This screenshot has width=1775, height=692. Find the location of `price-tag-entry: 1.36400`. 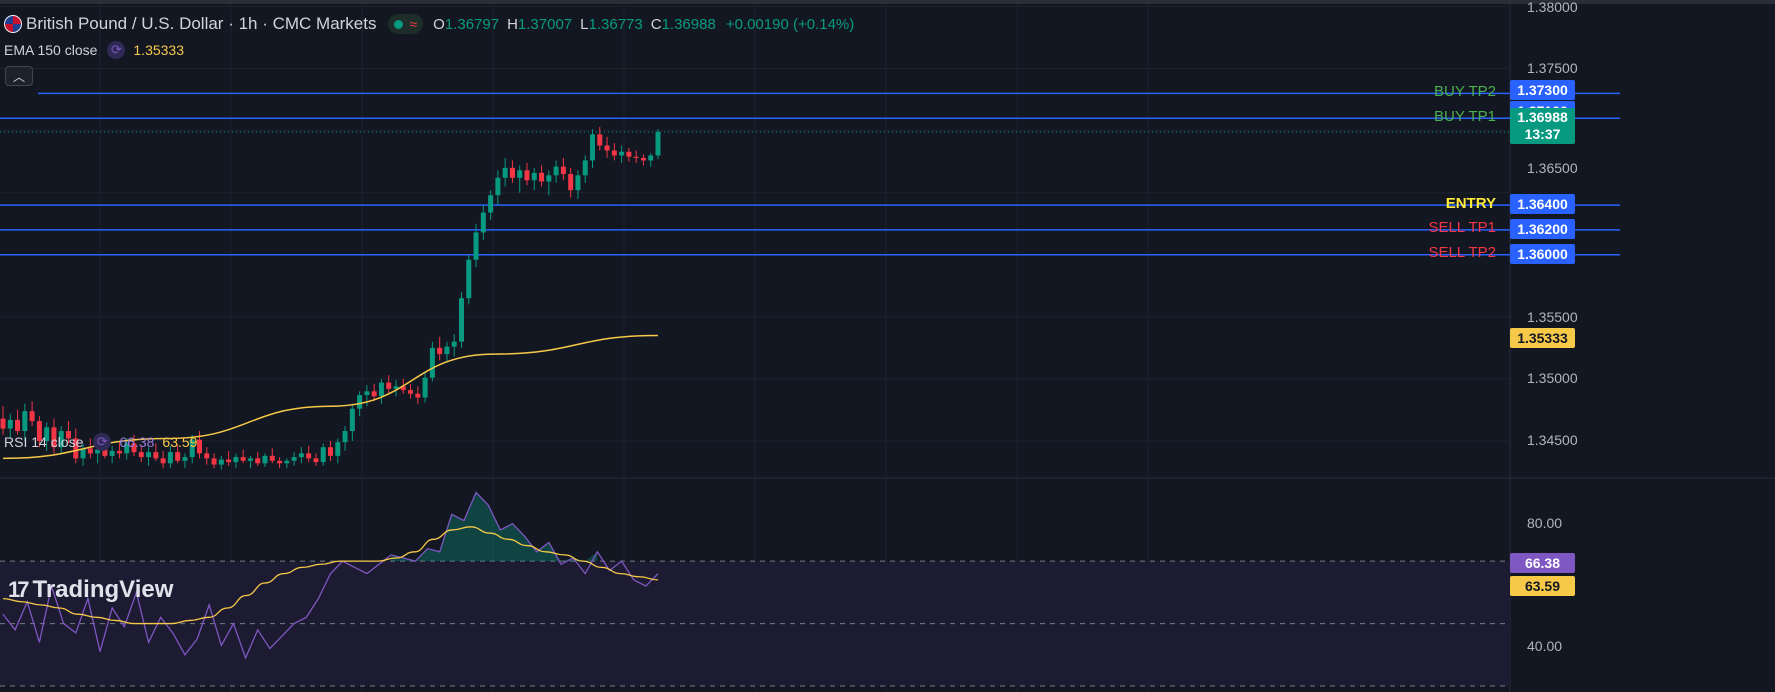

price-tag-entry: 1.36400 is located at coordinates (1542, 204).